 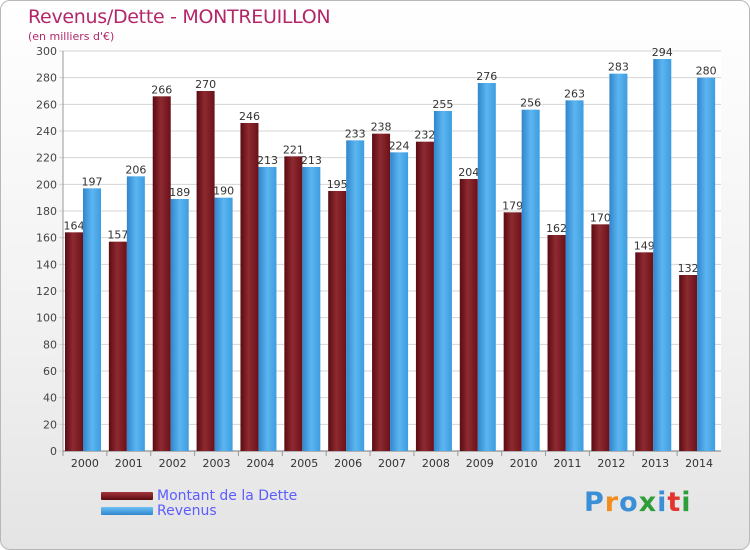 I want to click on x-tick-label-2004: 2004, so click(x=260, y=463).